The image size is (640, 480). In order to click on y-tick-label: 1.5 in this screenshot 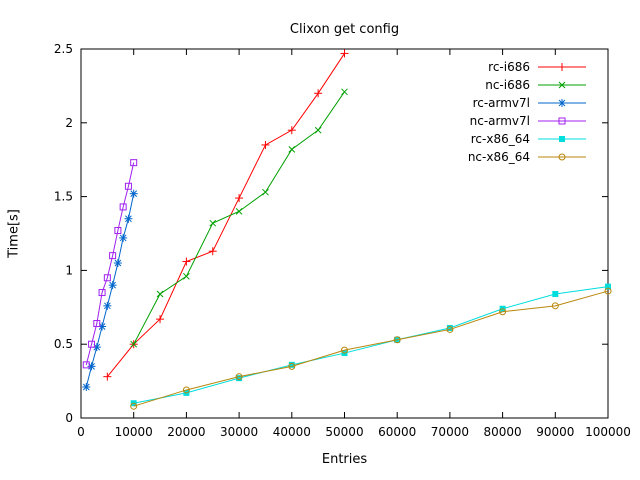, I will do `click(63, 197)`.